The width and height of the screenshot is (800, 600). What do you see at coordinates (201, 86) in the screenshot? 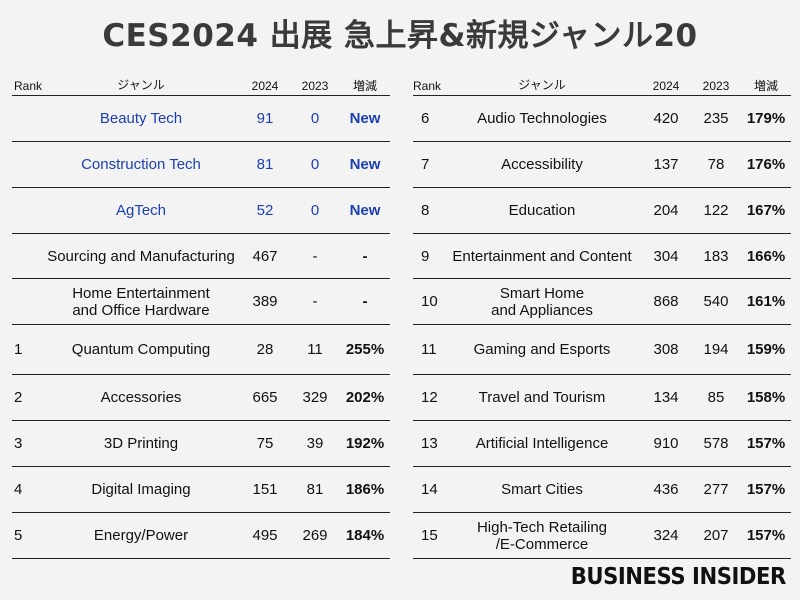
I see `table-header: Rank ジャンル 2024 2023 増減` at bounding box center [201, 86].